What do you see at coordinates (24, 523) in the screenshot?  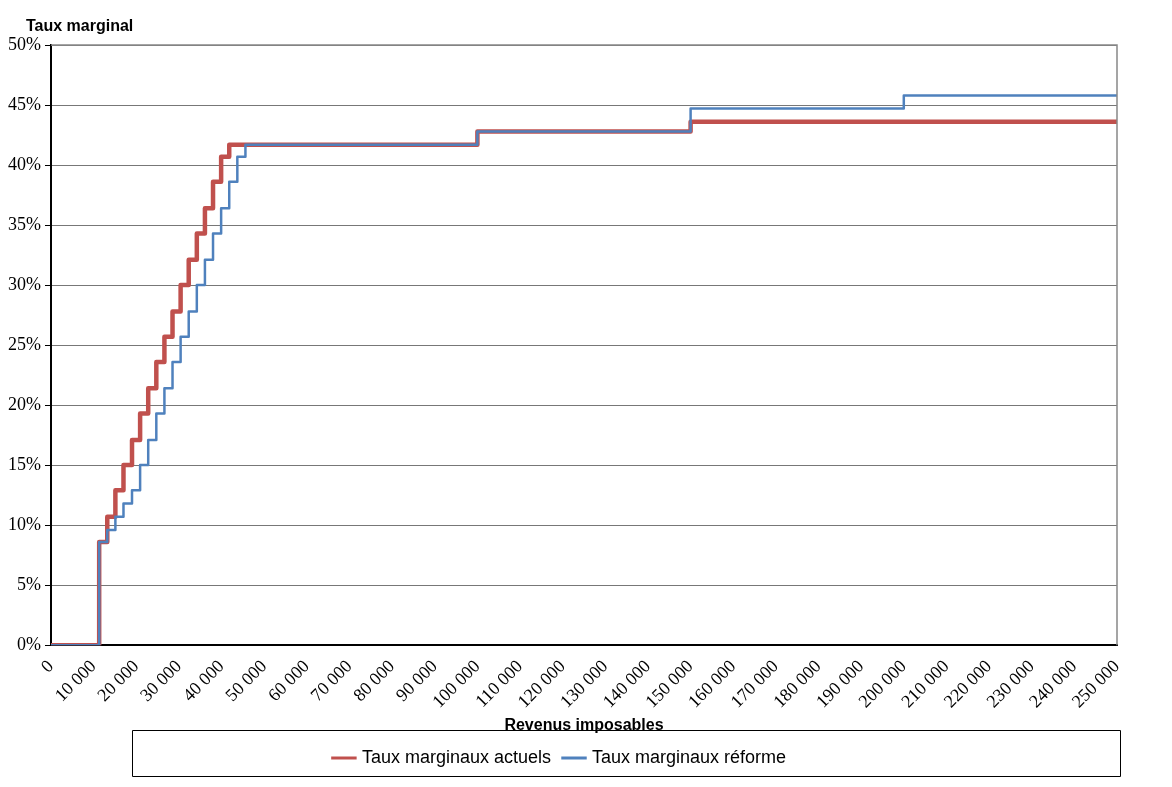 I see `y-tick-label: 10%` at bounding box center [24, 523].